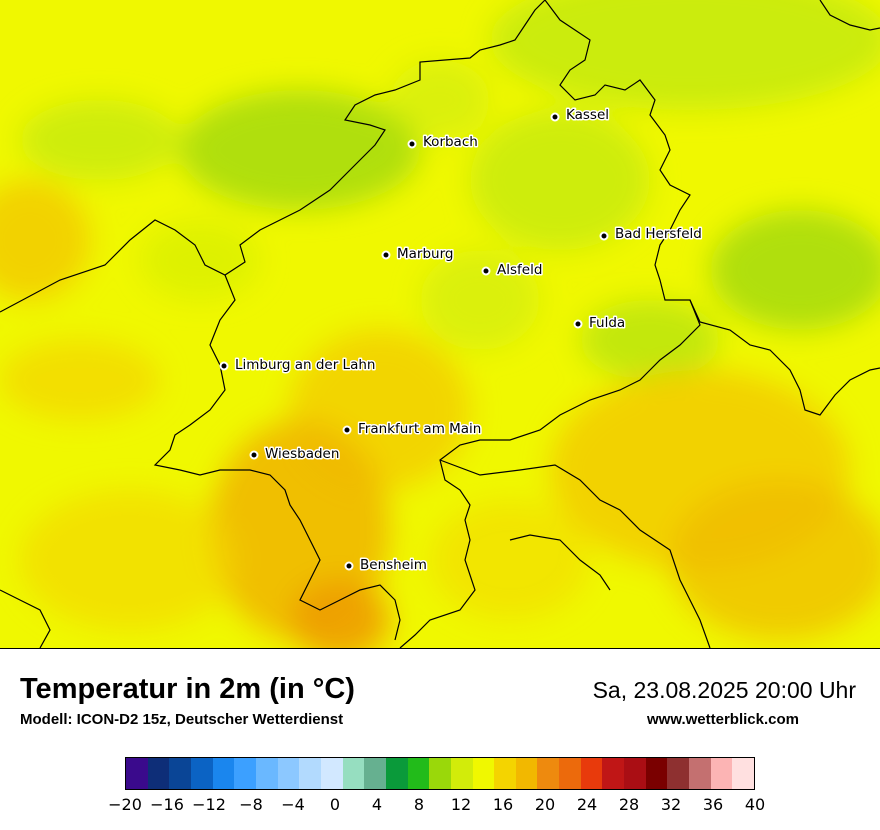 The image size is (880, 830). I want to click on city-label: Frankfurt am Main, so click(419, 429).